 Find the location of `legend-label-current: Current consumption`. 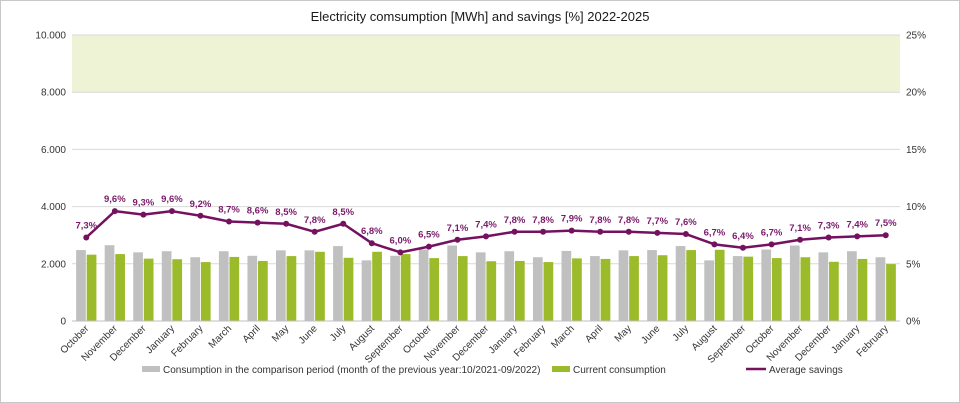

legend-label-current: Current consumption is located at coordinates (619, 370).